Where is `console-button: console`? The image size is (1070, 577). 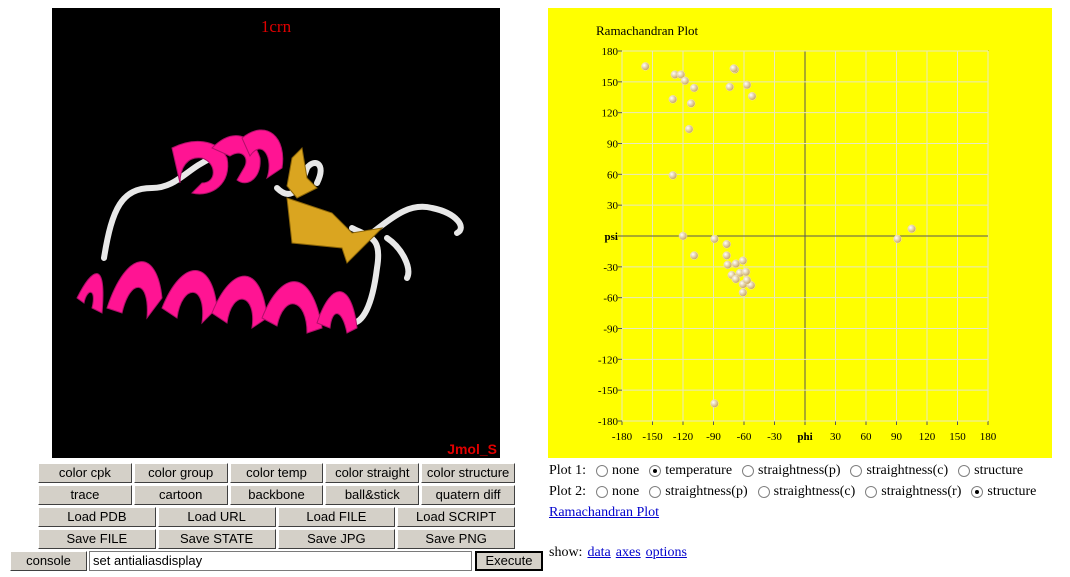
console-button: console is located at coordinates (48, 561).